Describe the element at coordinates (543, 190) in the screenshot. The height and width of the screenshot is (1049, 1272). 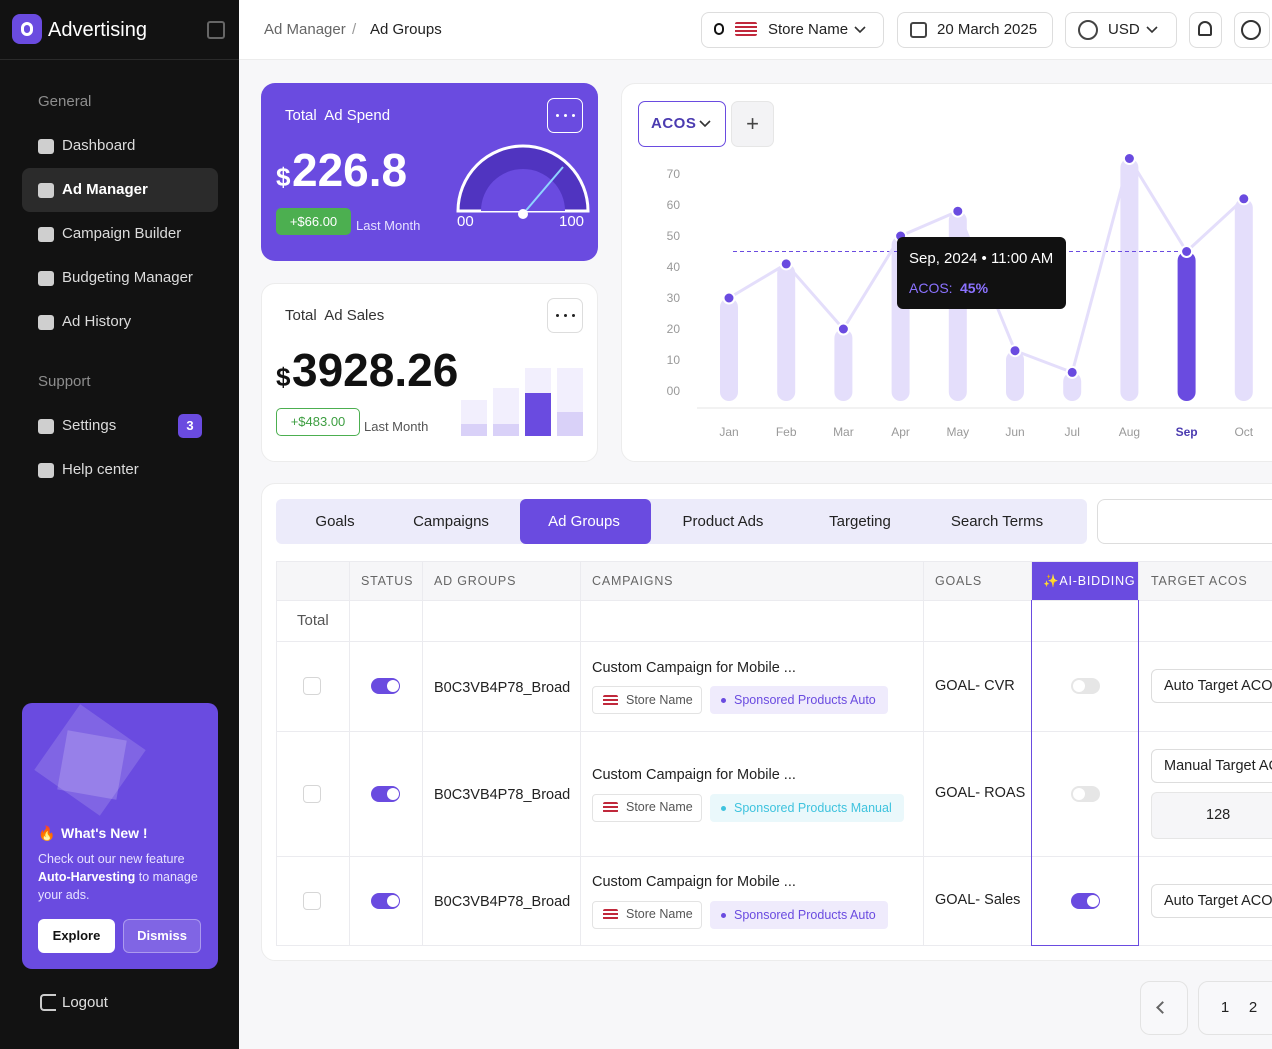
I see `gauge-needle` at that location.